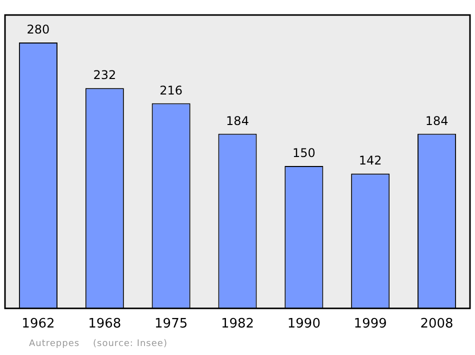 The height and width of the screenshot is (355, 475). Describe the element at coordinates (370, 161) in the screenshot. I see `data-label: 142` at that location.